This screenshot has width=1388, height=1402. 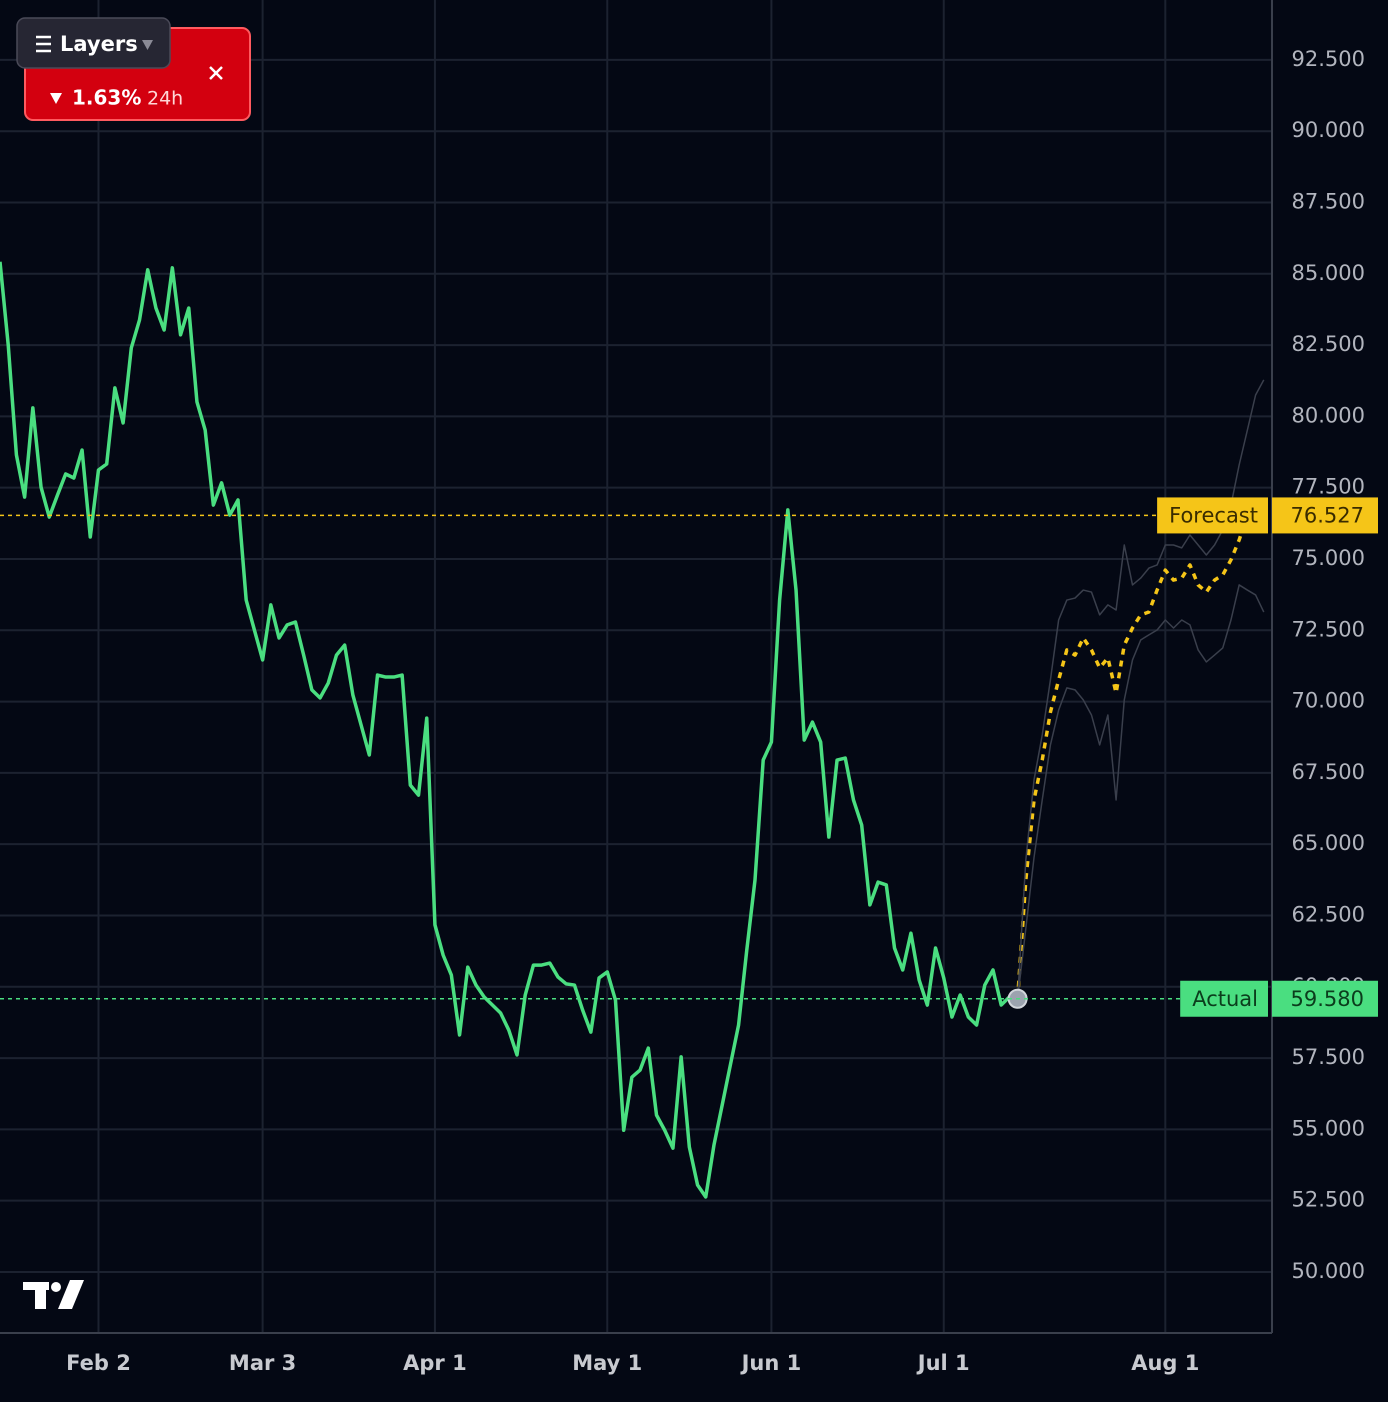 I want to click on y-tick-label: 92.500, so click(x=1328, y=59).